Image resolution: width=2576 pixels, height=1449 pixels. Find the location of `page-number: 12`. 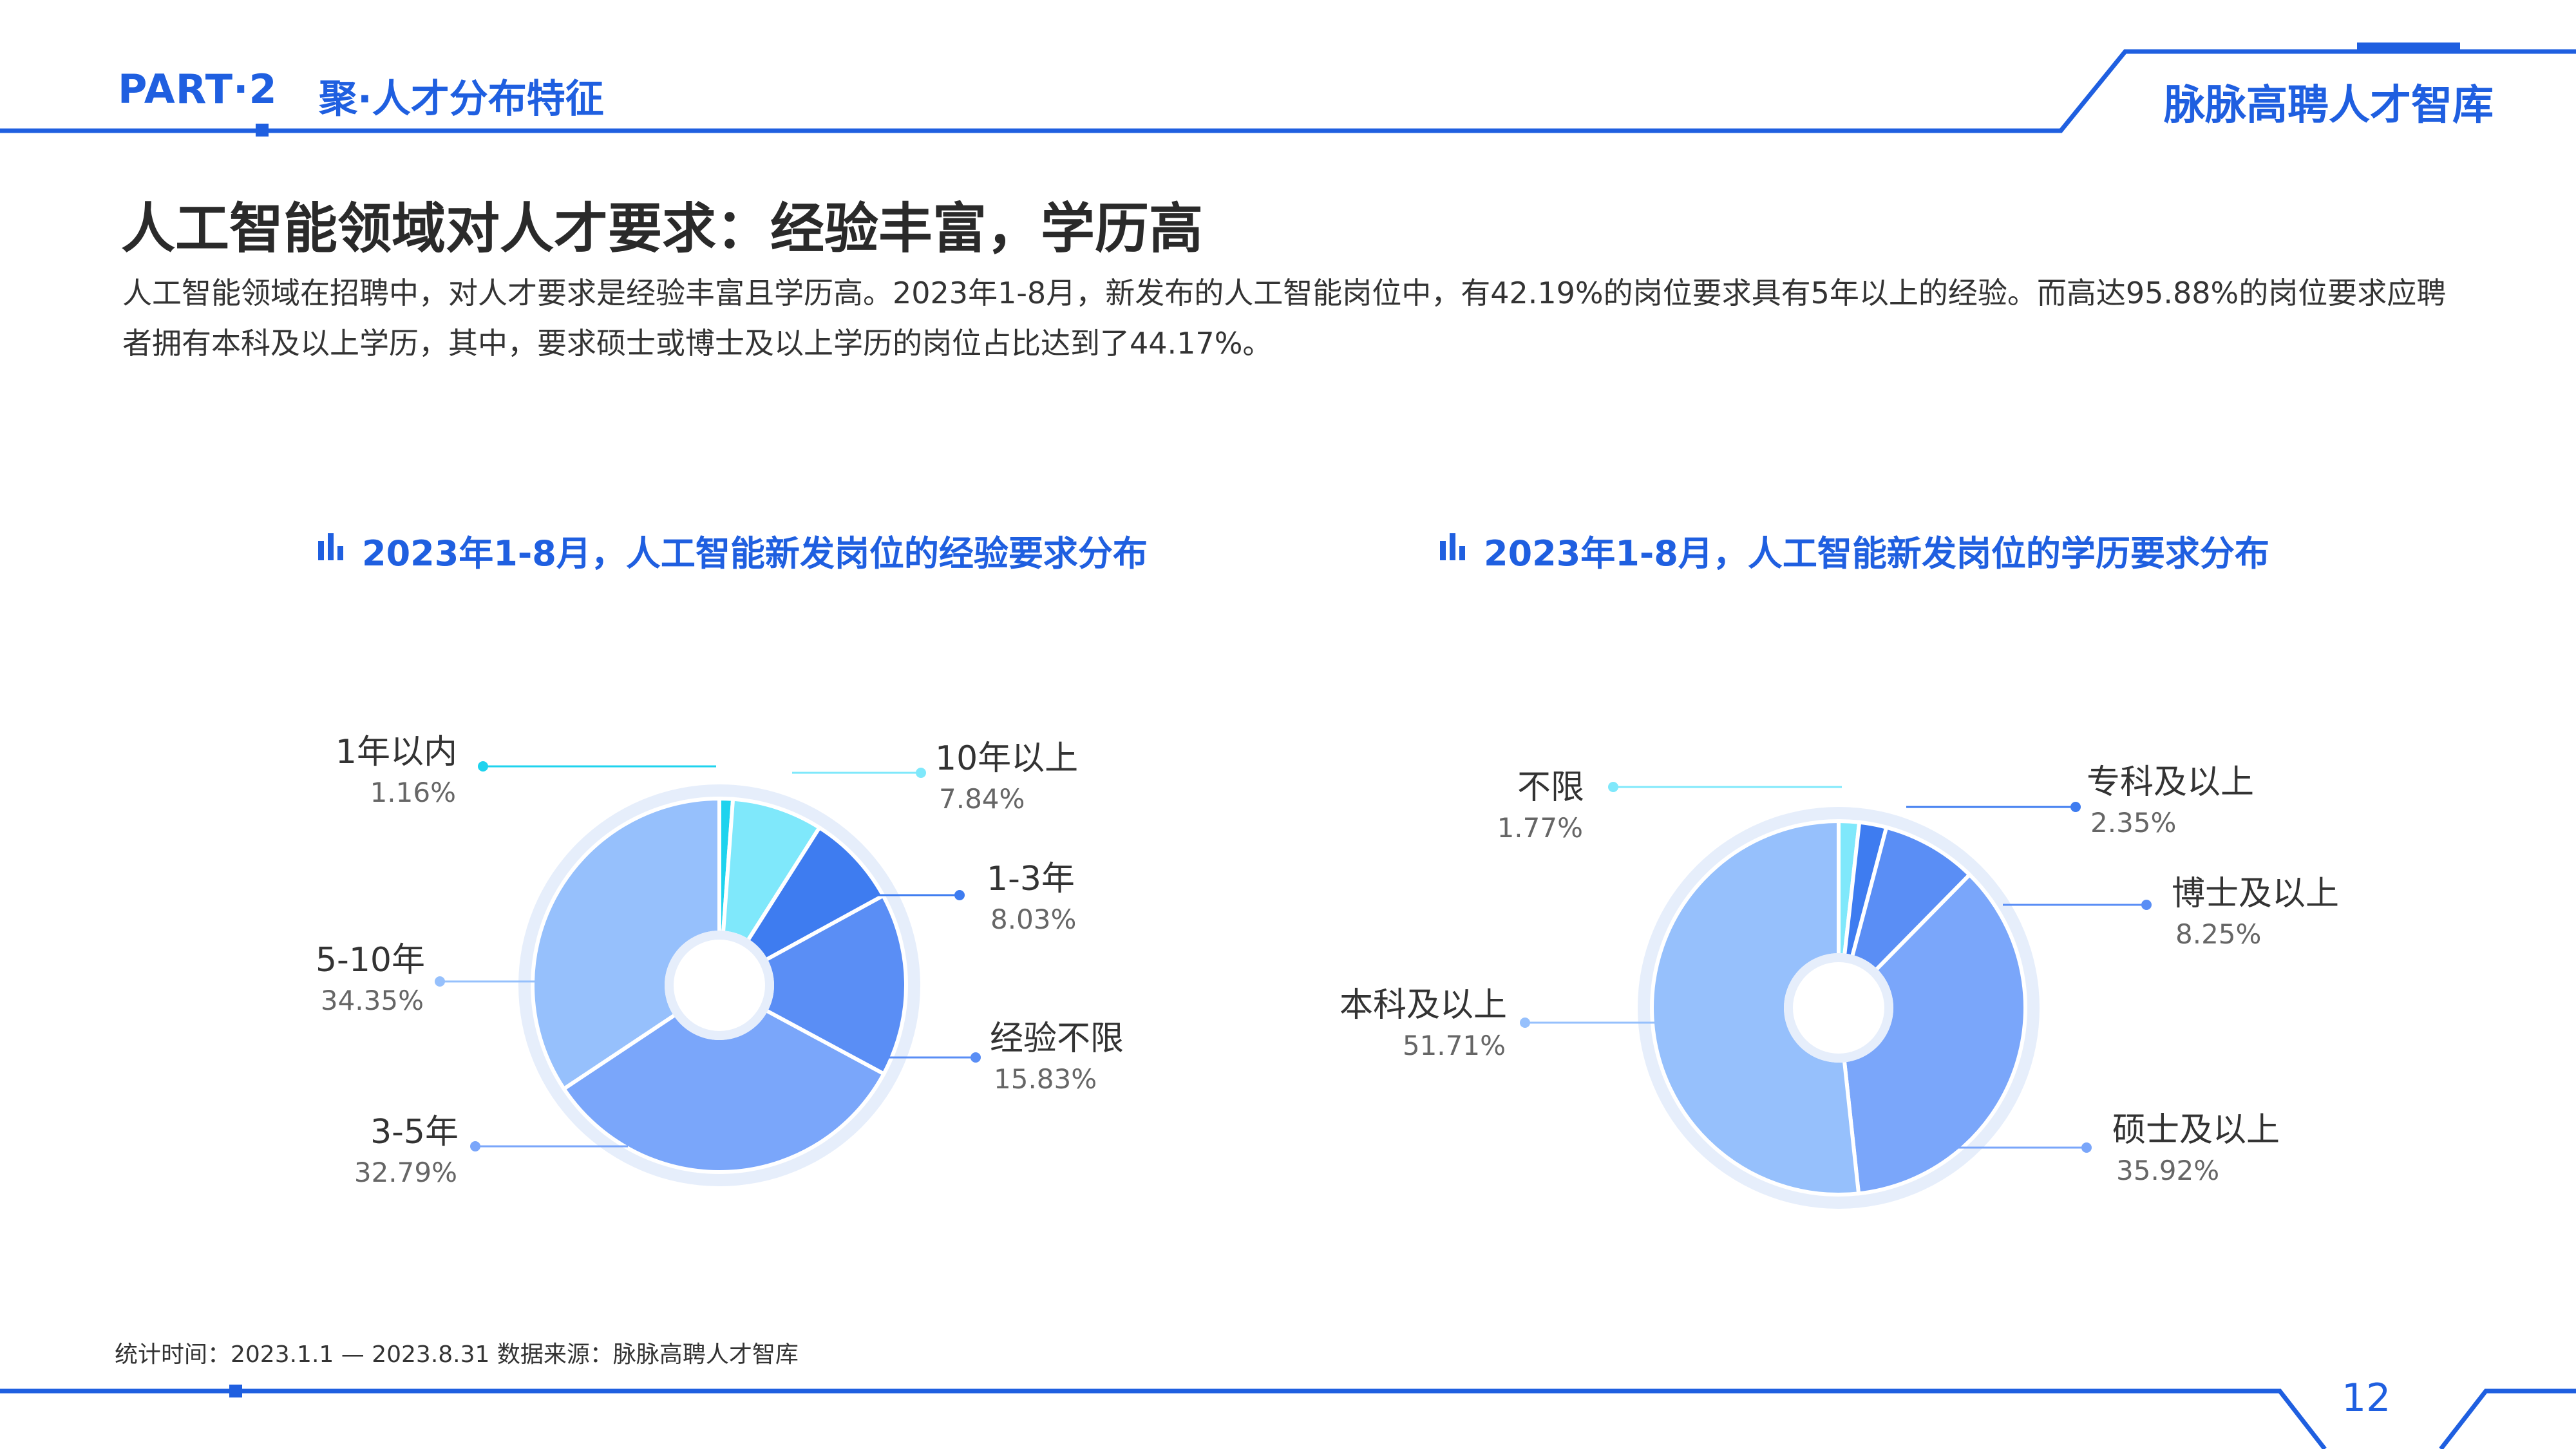

page-number: 12 is located at coordinates (2366, 1399).